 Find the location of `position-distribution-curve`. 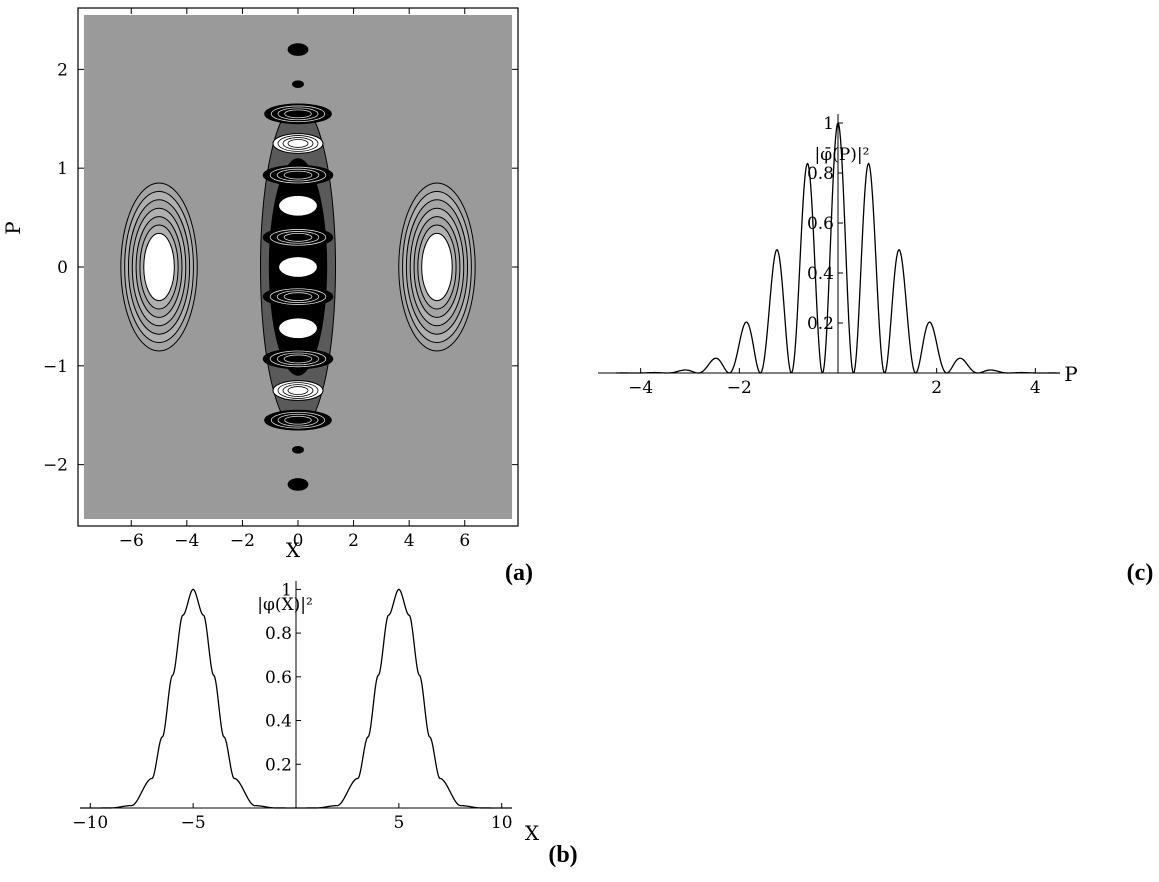

position-distribution-curve is located at coordinates (296, 698).